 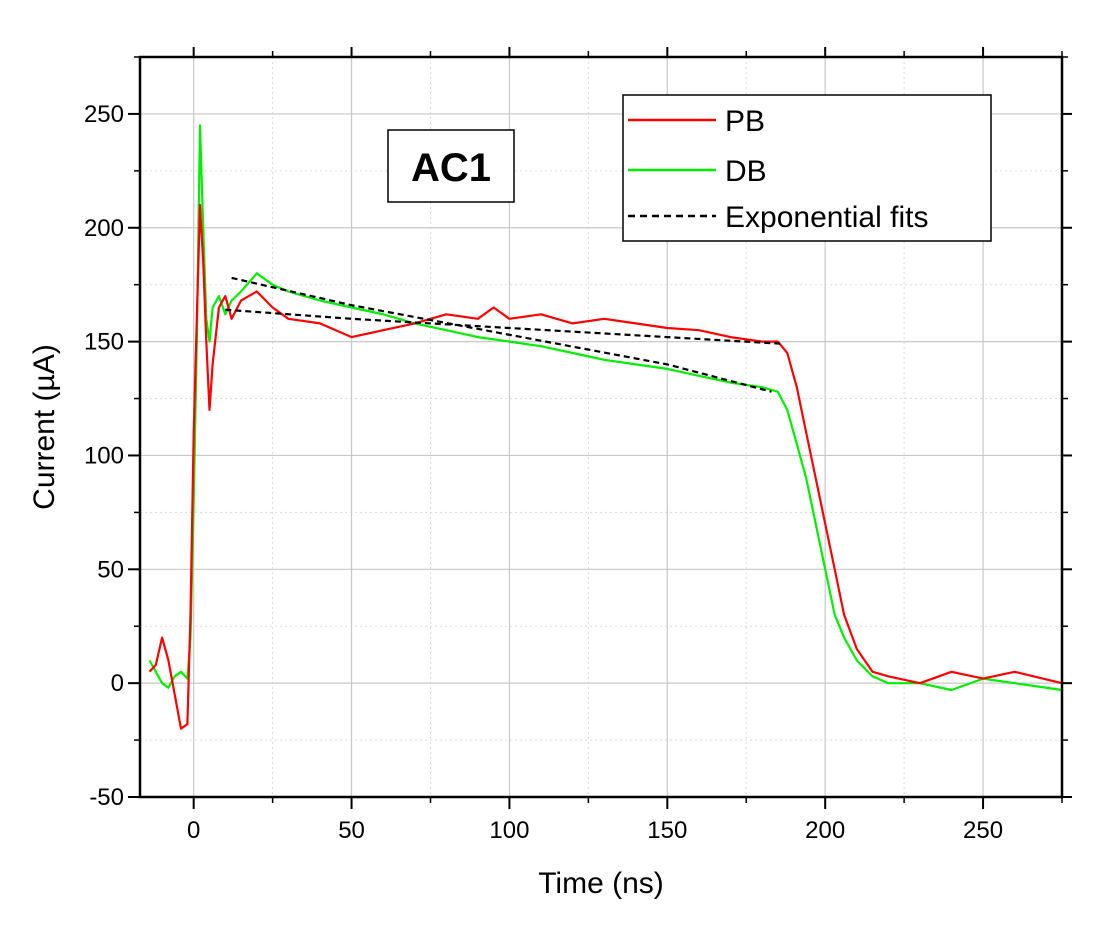 What do you see at coordinates (193, 830) in the screenshot?
I see `x-tick-label: 0` at bounding box center [193, 830].